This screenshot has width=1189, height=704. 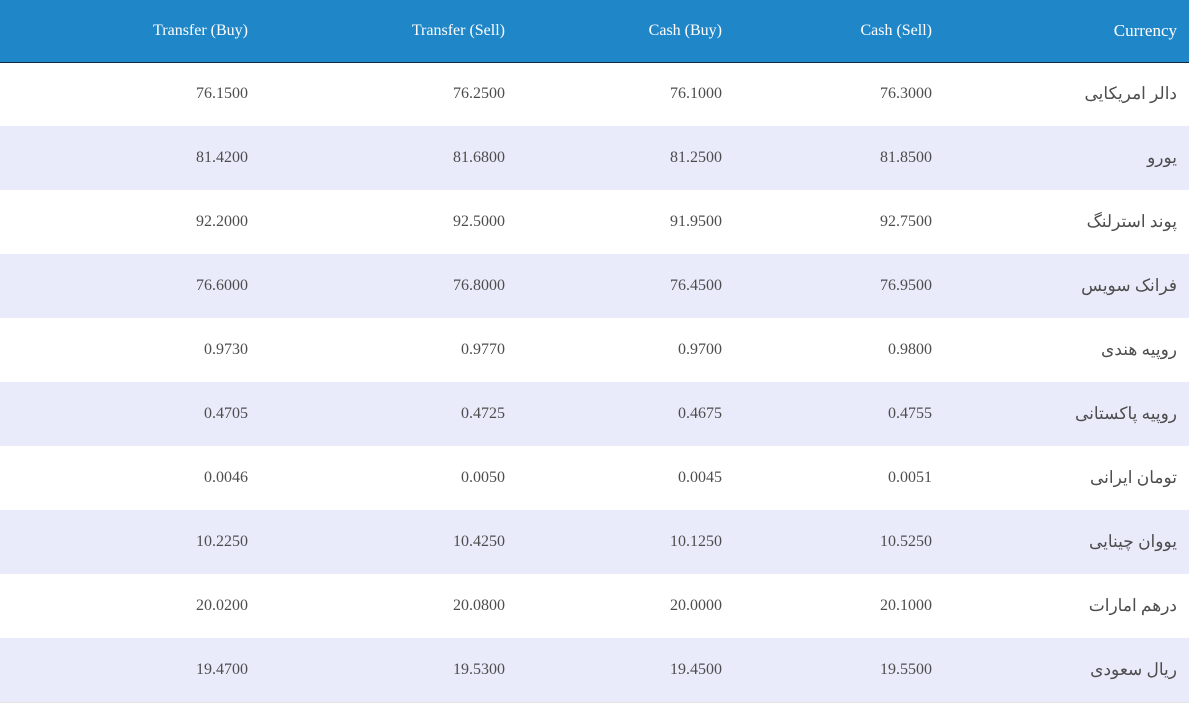 I want to click on table-row: 0.0046 0.0050 0.0045 0.0051 تومان ایرانی, so click(x=594, y=478).